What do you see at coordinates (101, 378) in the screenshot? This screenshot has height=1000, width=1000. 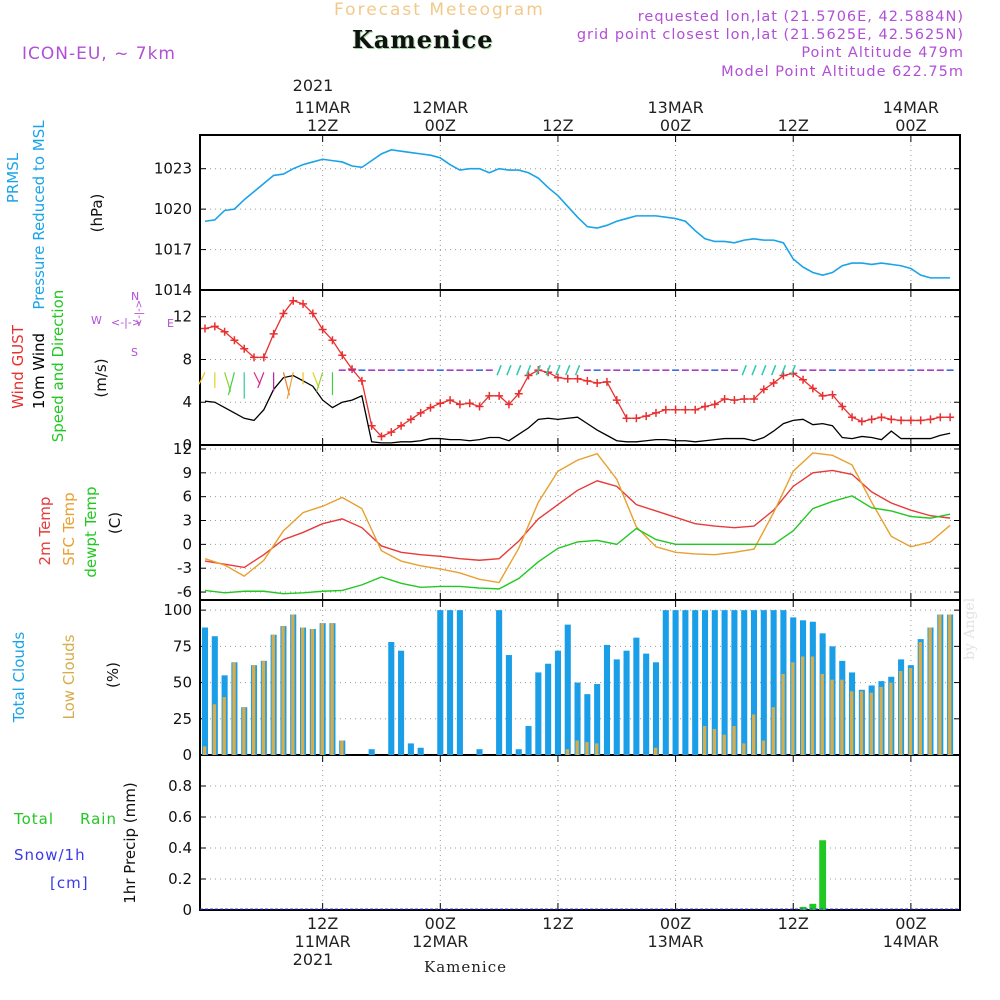 I see `wind-unit: (m/s)` at bounding box center [101, 378].